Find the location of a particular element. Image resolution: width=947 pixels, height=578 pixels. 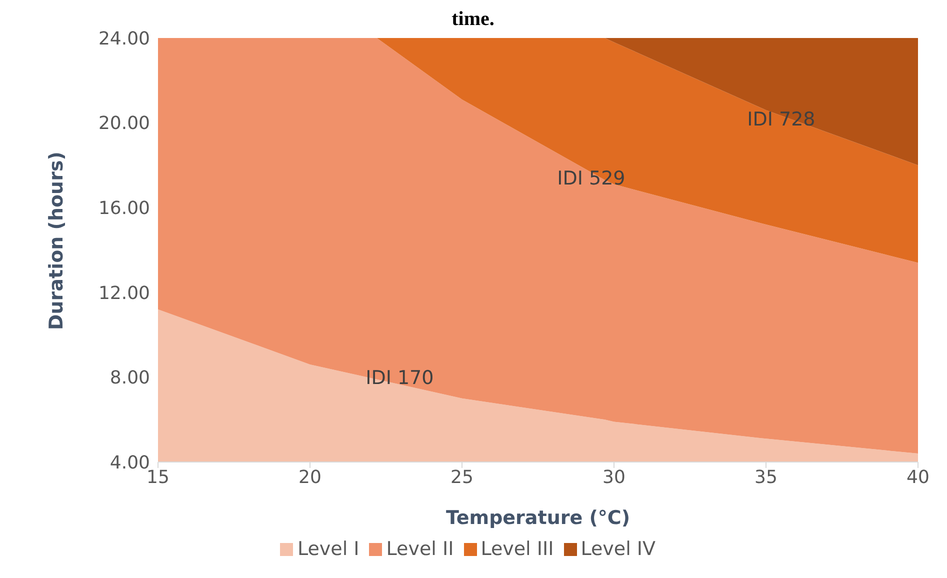

y-tick-label: 8.00 is located at coordinates (130, 378).